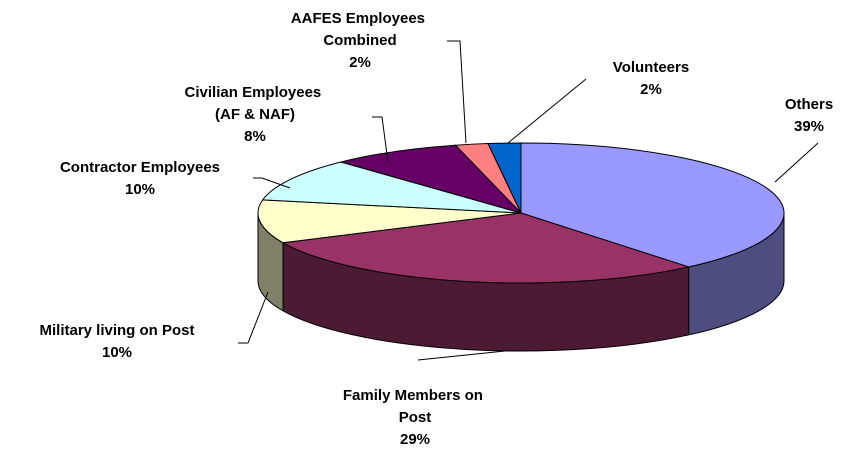 Image resolution: width=853 pixels, height=453 pixels. I want to click on slice-label: Contractor Employees, so click(140, 167).